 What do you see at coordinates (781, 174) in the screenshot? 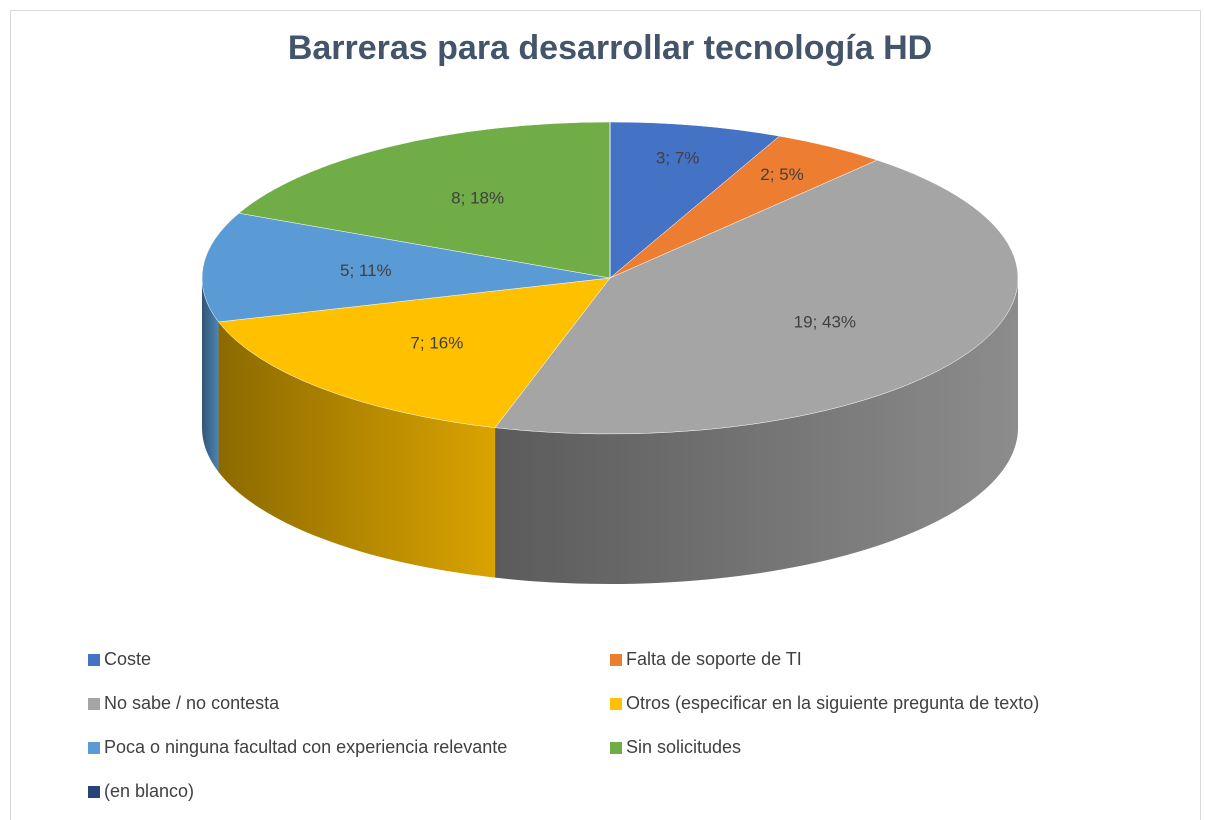
I see `data-label: 2; 5%` at bounding box center [781, 174].